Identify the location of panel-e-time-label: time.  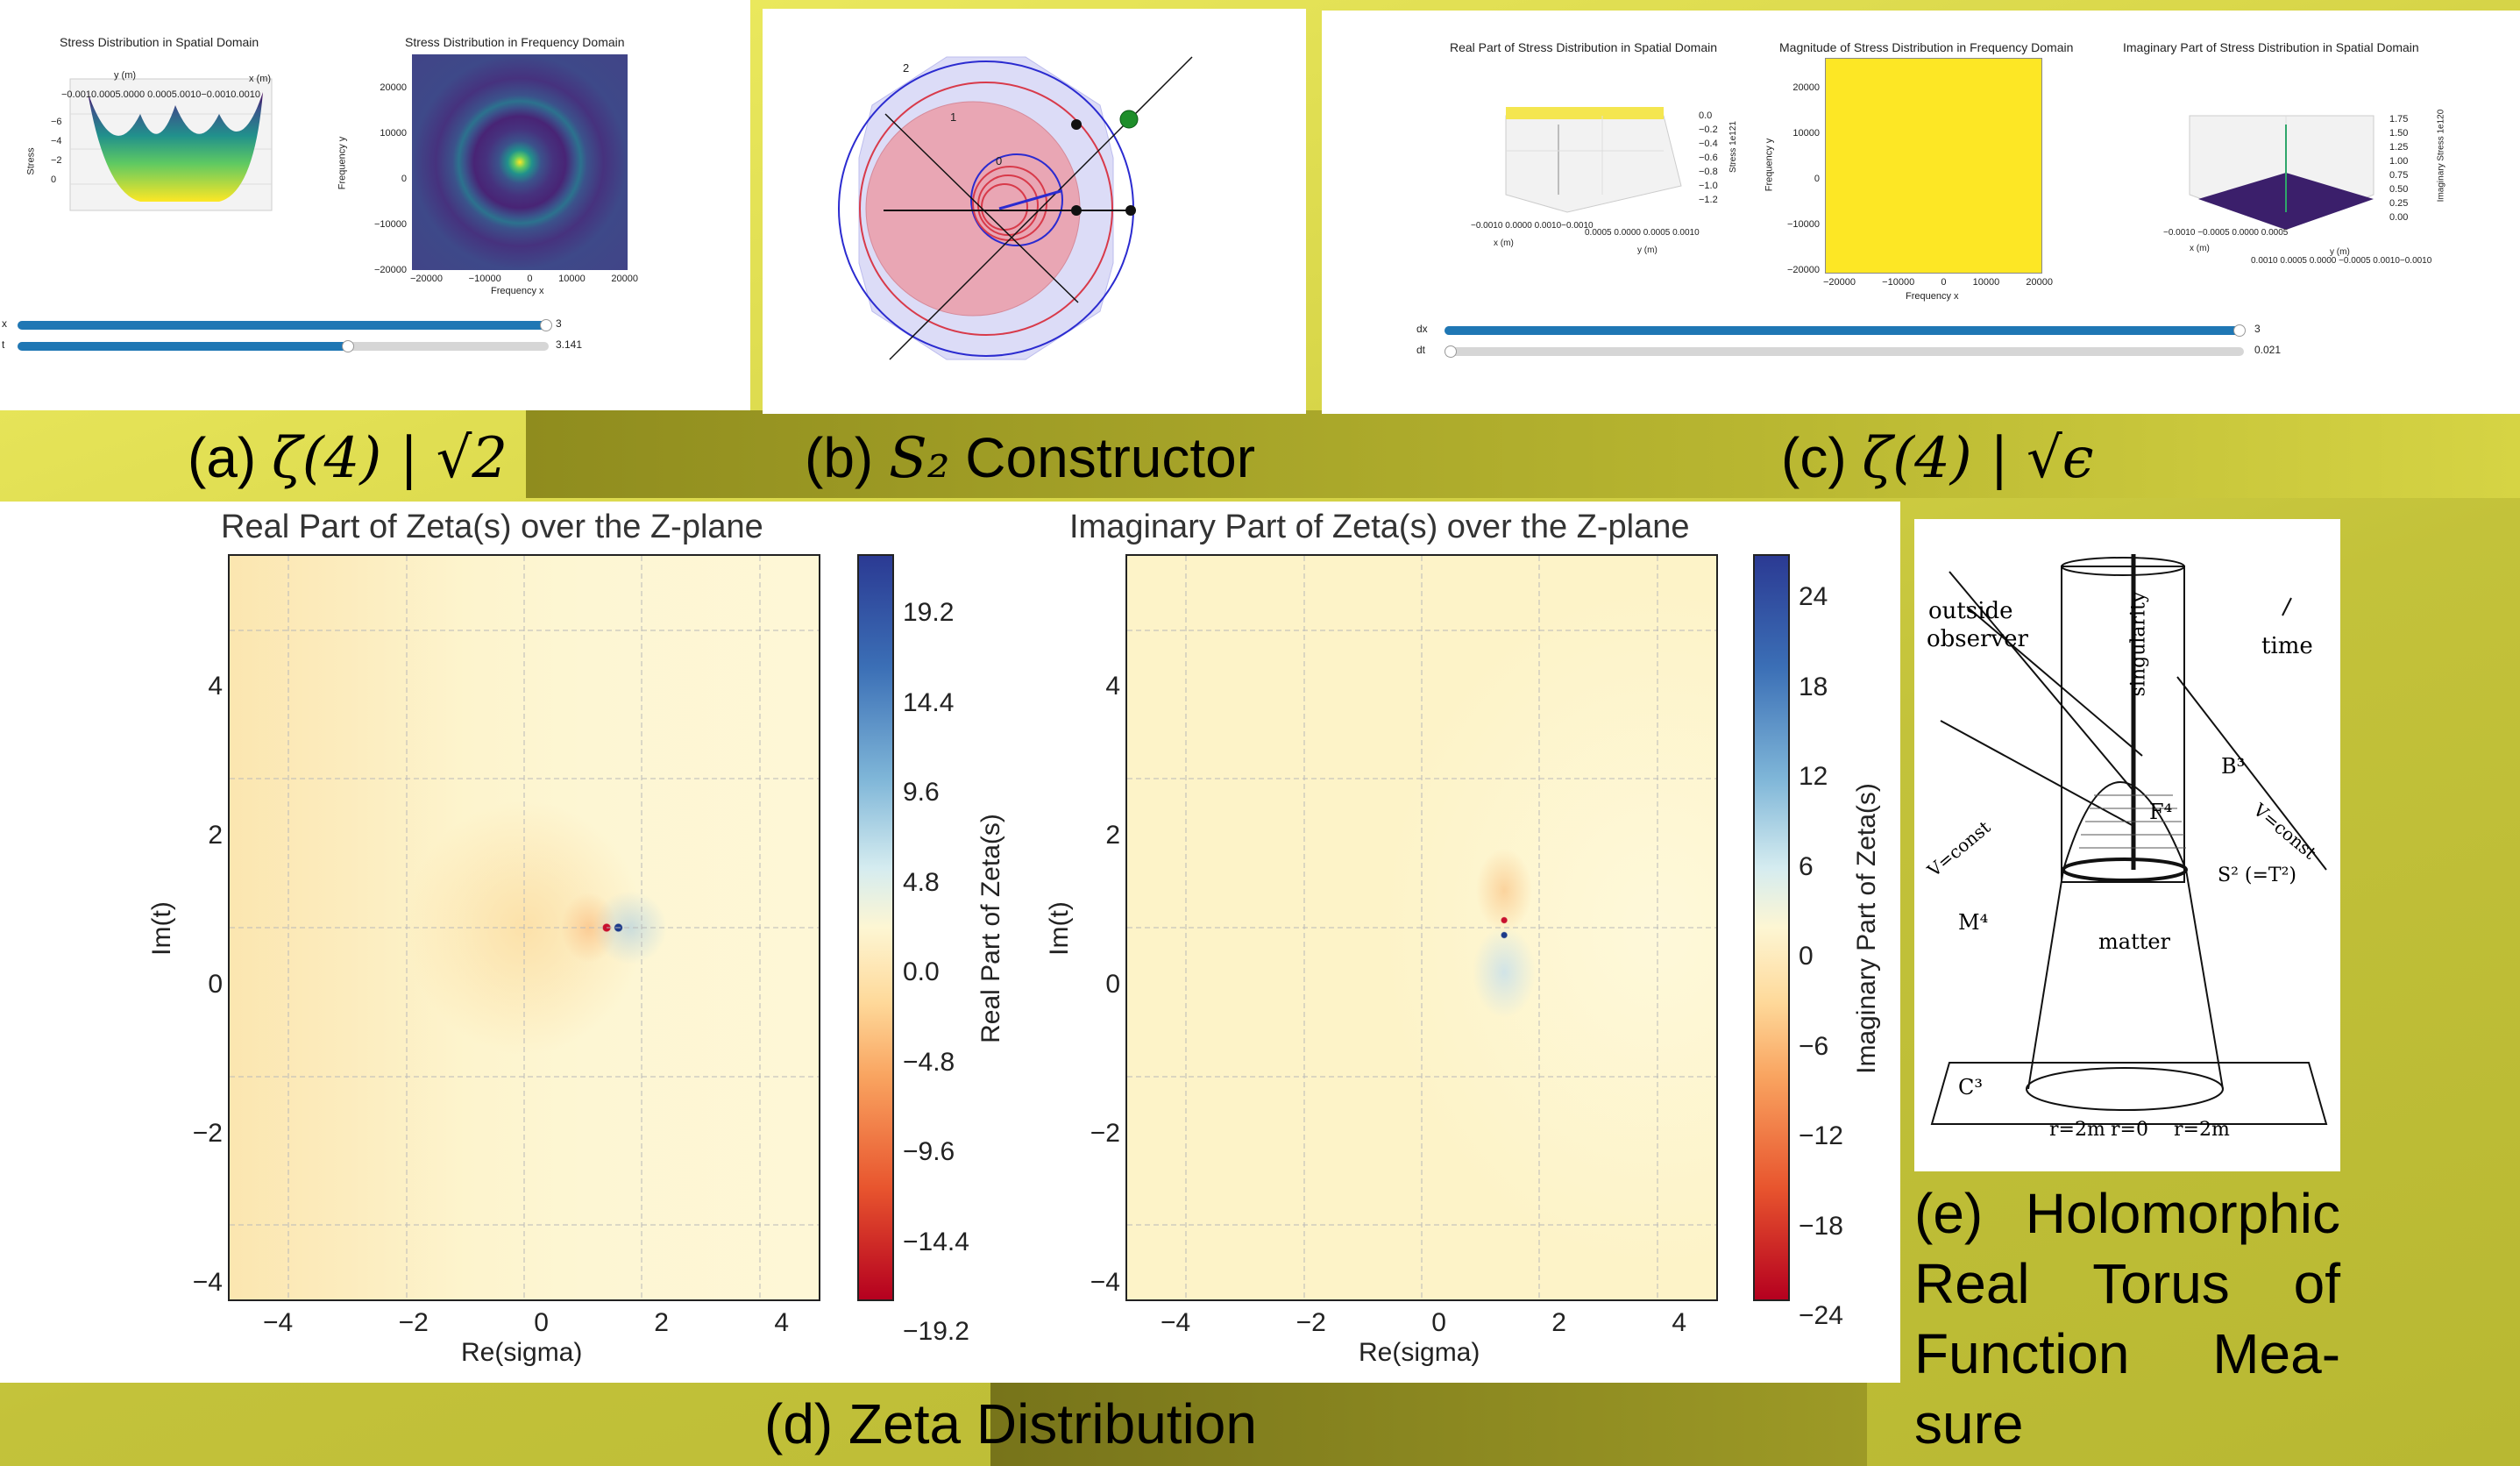
(2287, 646).